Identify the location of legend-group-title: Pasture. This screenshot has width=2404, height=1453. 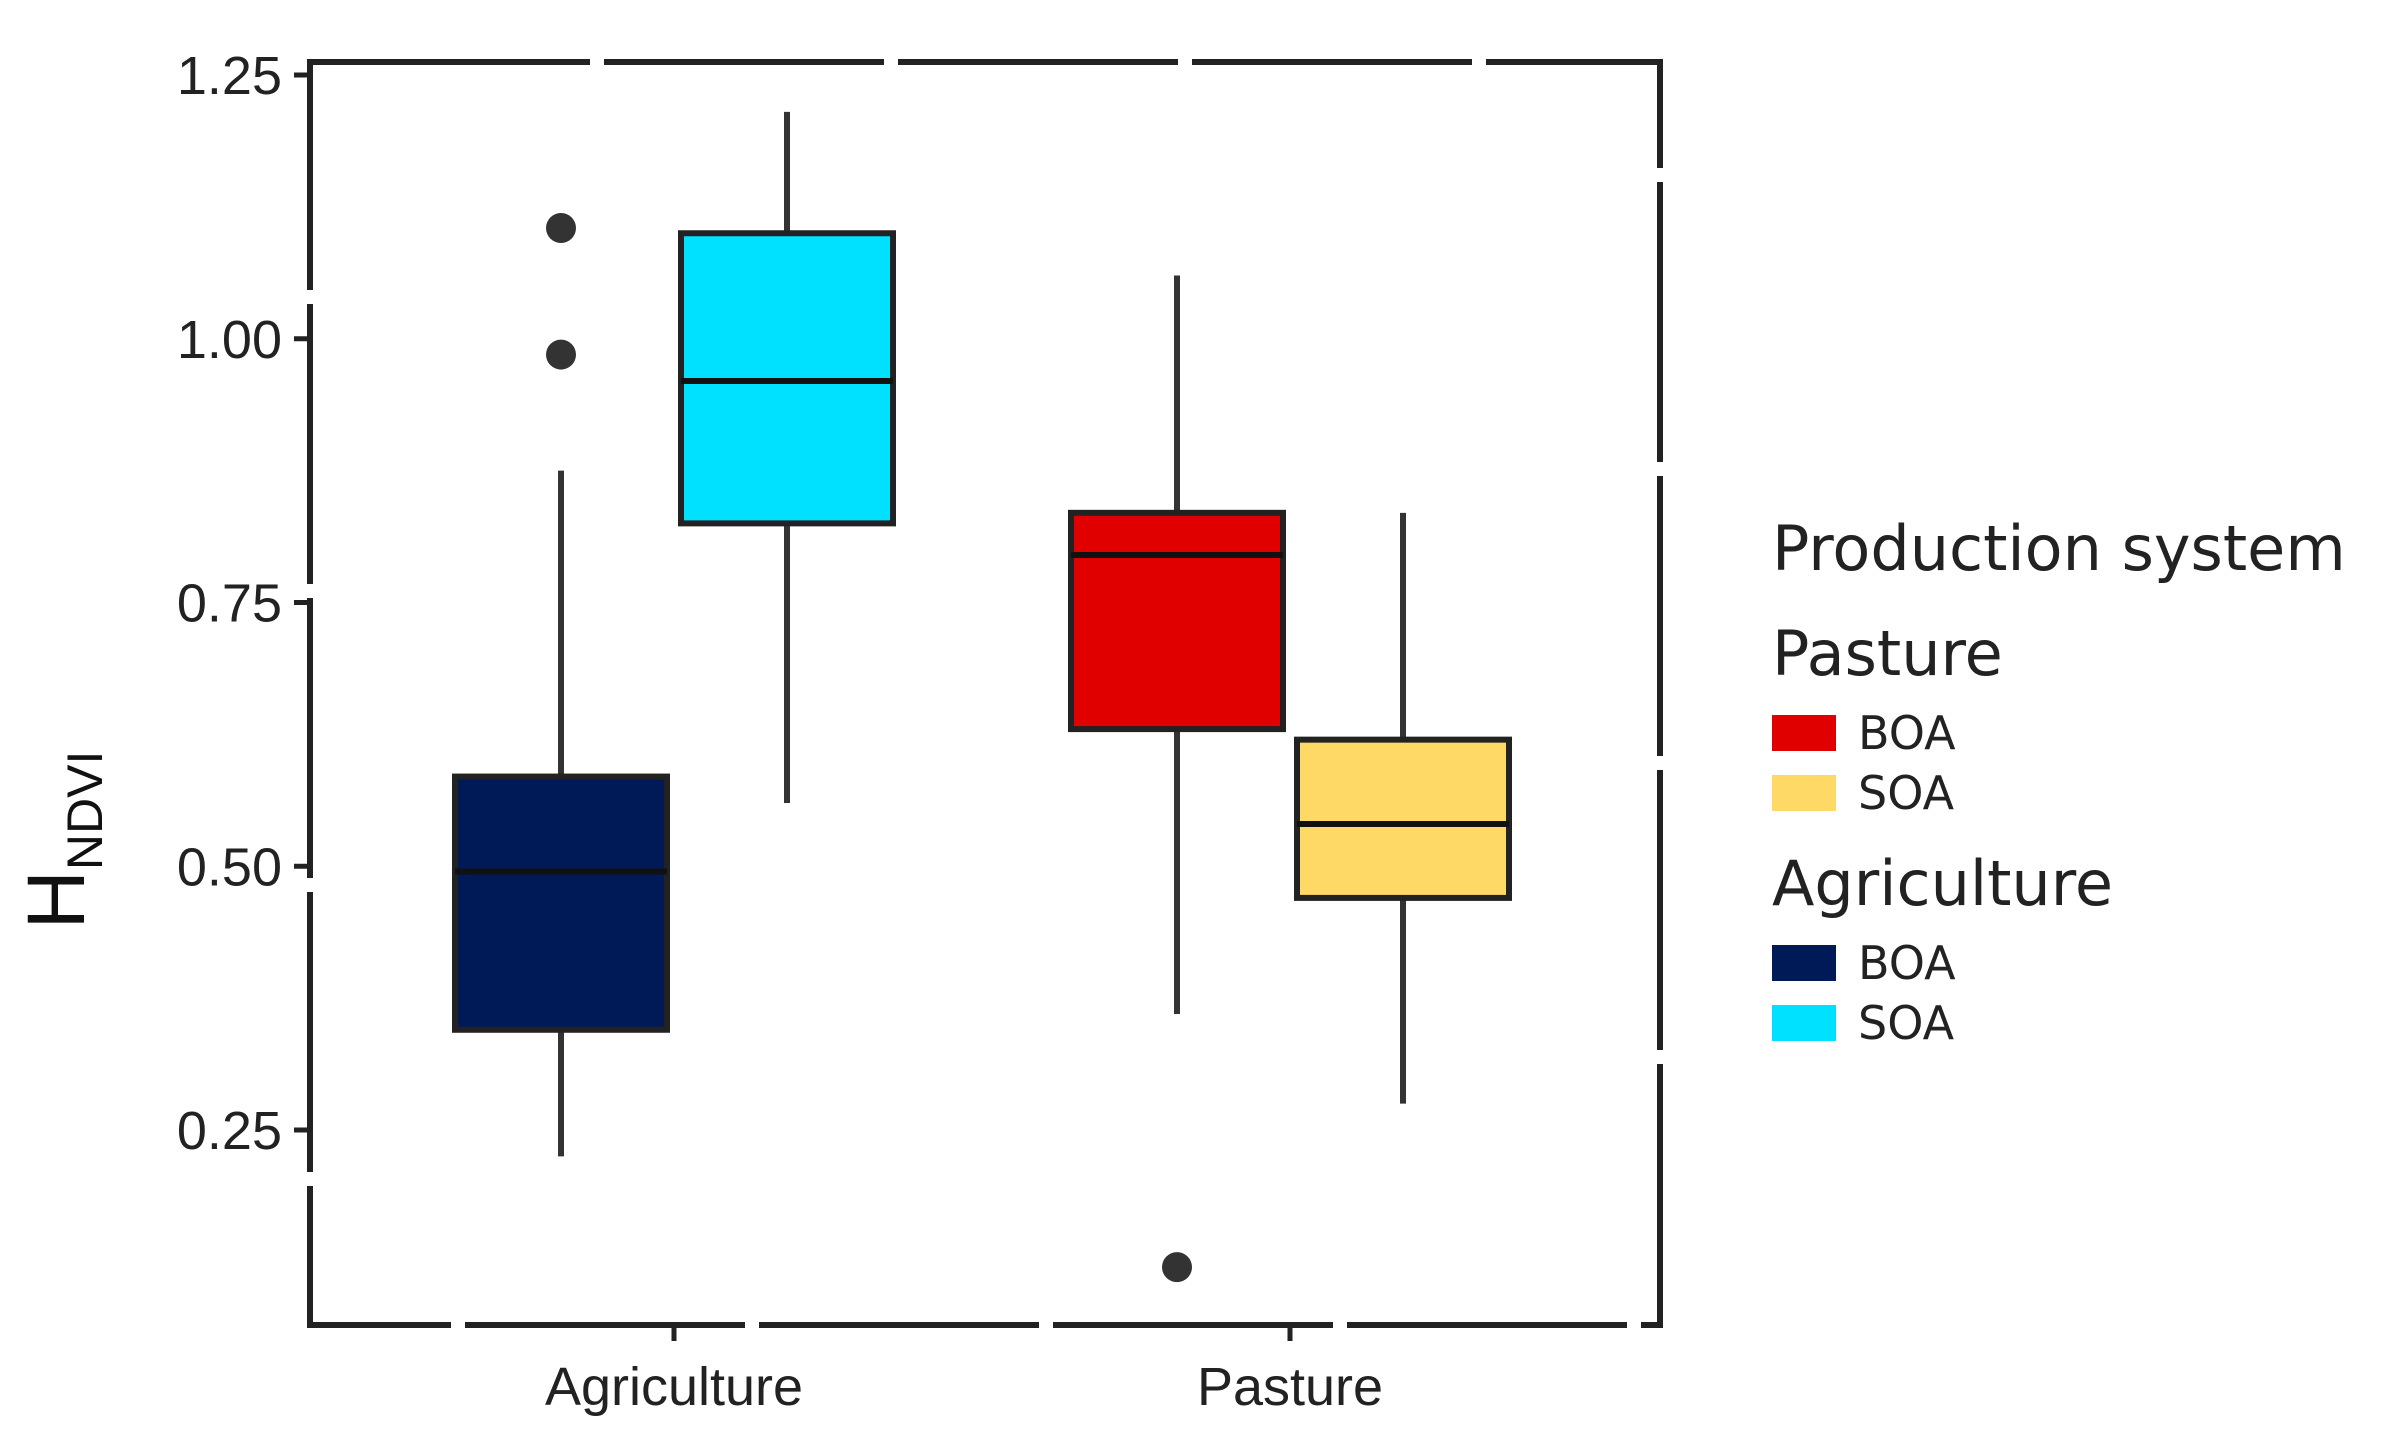
(1887, 653).